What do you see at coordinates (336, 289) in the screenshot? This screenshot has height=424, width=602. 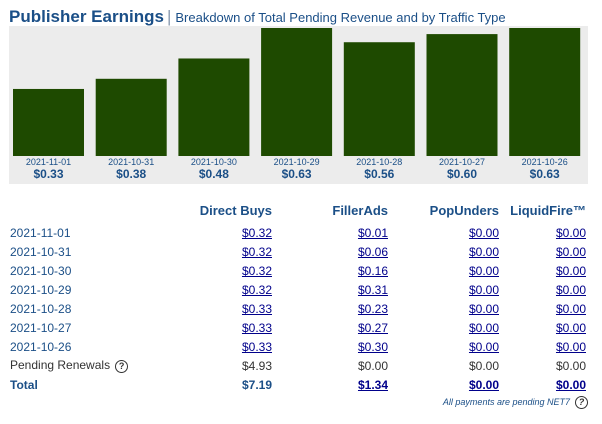 I see `cell-filler-ads: $0.31` at bounding box center [336, 289].